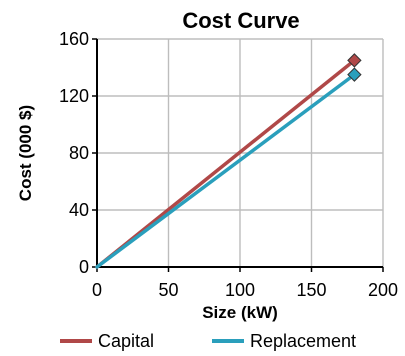 The width and height of the screenshot is (405, 356). What do you see at coordinates (84, 267) in the screenshot?
I see `y-tick-label: 0` at bounding box center [84, 267].